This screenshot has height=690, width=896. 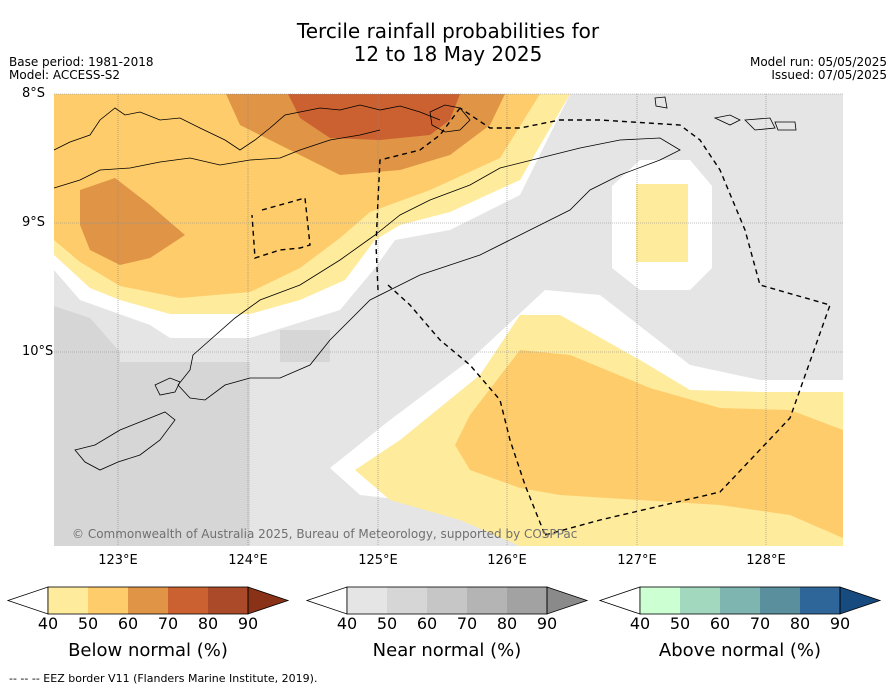 I want to click on title-line-1: Tercile rainfall probabilities for, so click(x=448, y=31).